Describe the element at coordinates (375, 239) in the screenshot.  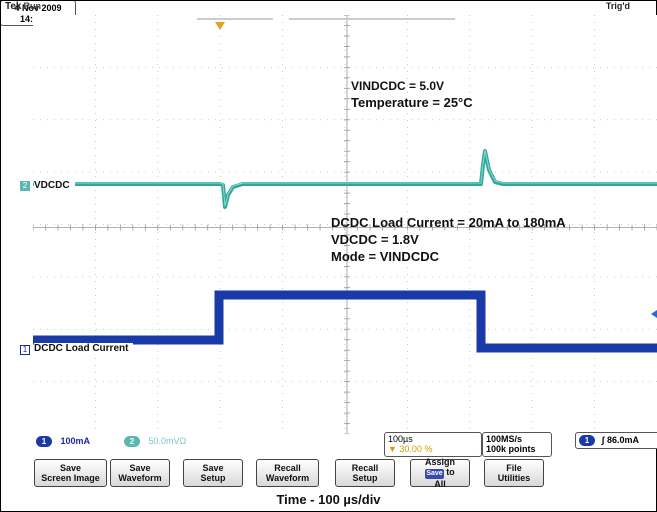
I see `note-vdcdc: VDCDC = 1.8V` at that location.